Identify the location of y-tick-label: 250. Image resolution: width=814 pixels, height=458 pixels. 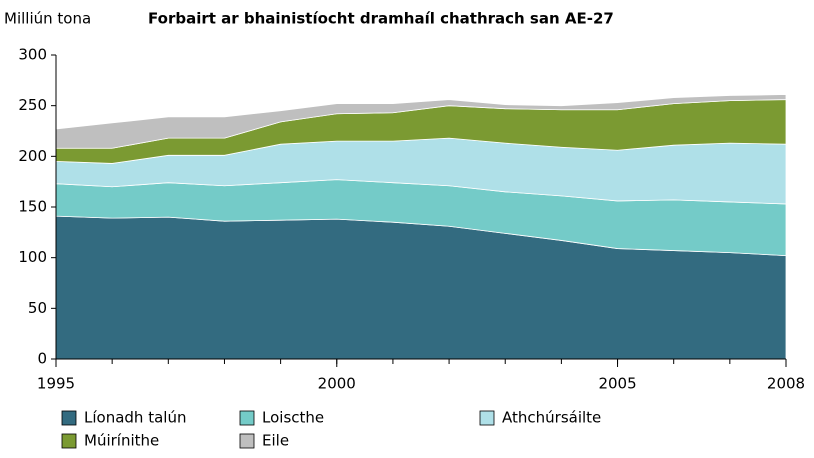
(32, 105).